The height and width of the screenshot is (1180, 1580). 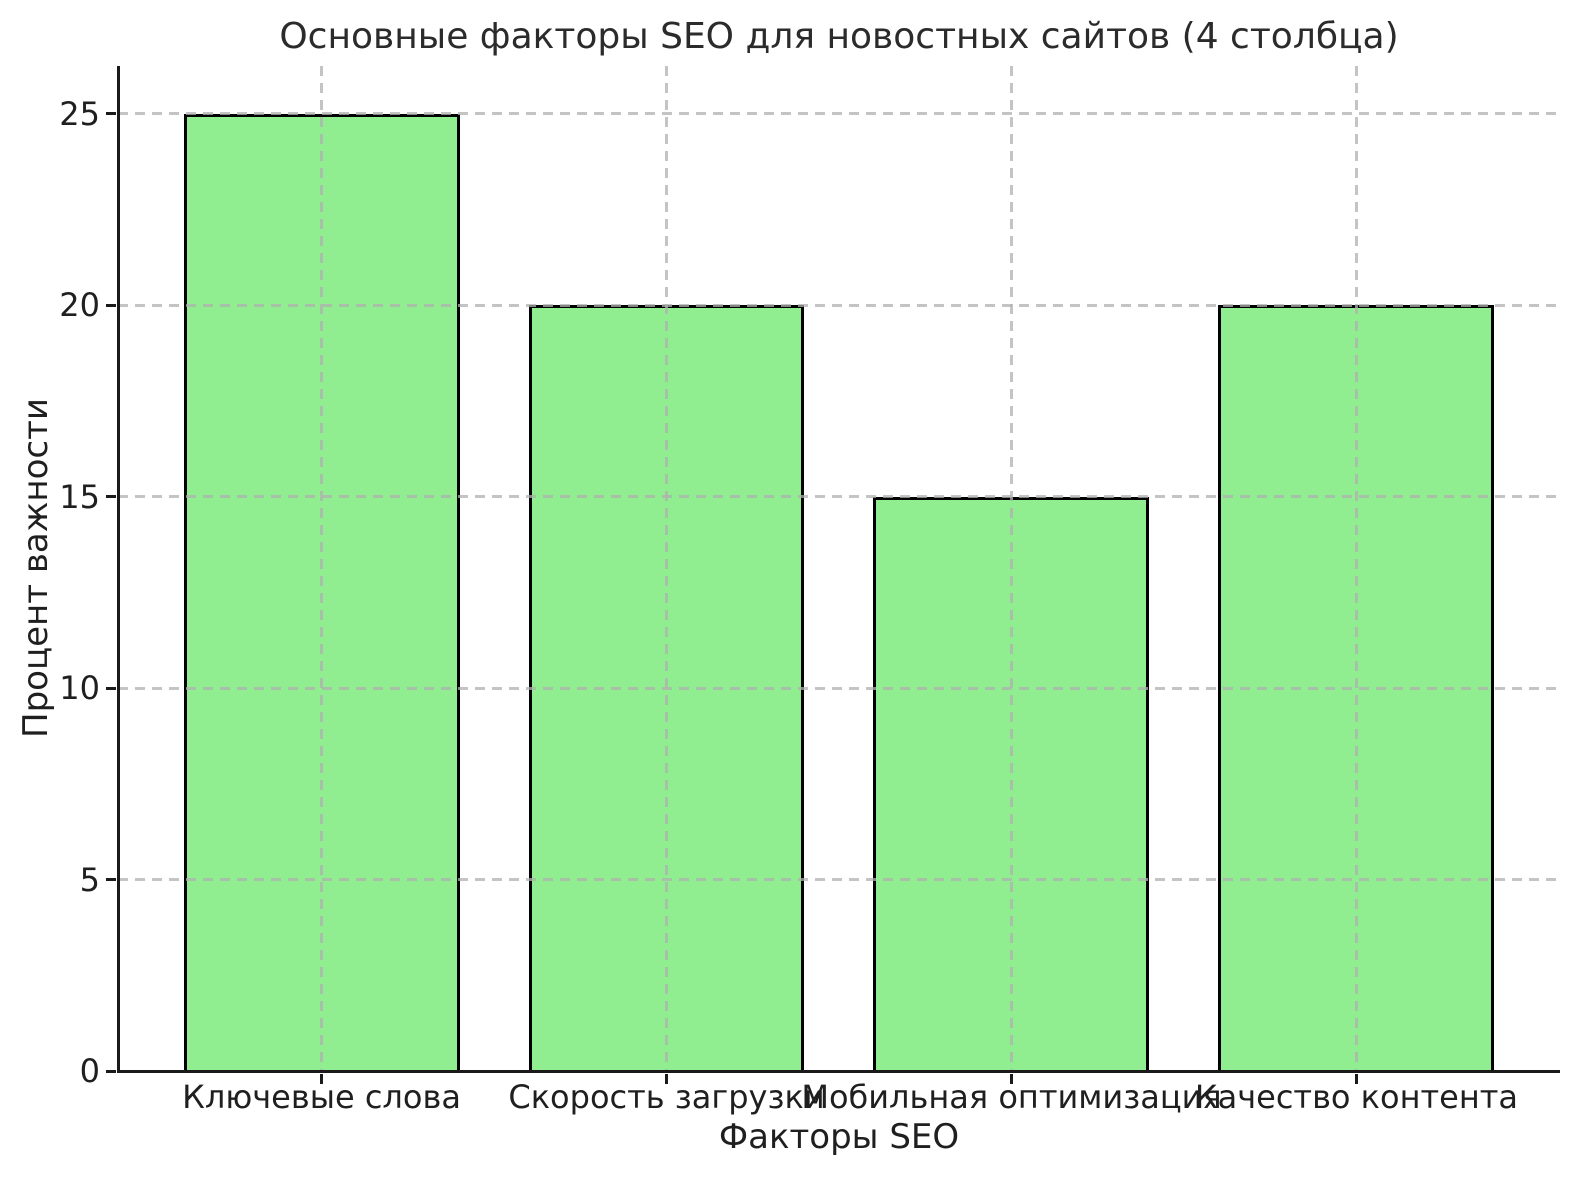 What do you see at coordinates (839, 1137) in the screenshot?
I see `x-axis-label: Факторы SEO` at bounding box center [839, 1137].